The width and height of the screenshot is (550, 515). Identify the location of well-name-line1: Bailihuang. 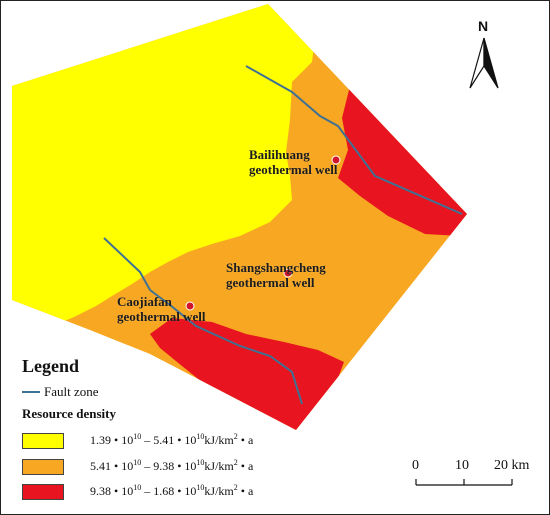
(279, 154).